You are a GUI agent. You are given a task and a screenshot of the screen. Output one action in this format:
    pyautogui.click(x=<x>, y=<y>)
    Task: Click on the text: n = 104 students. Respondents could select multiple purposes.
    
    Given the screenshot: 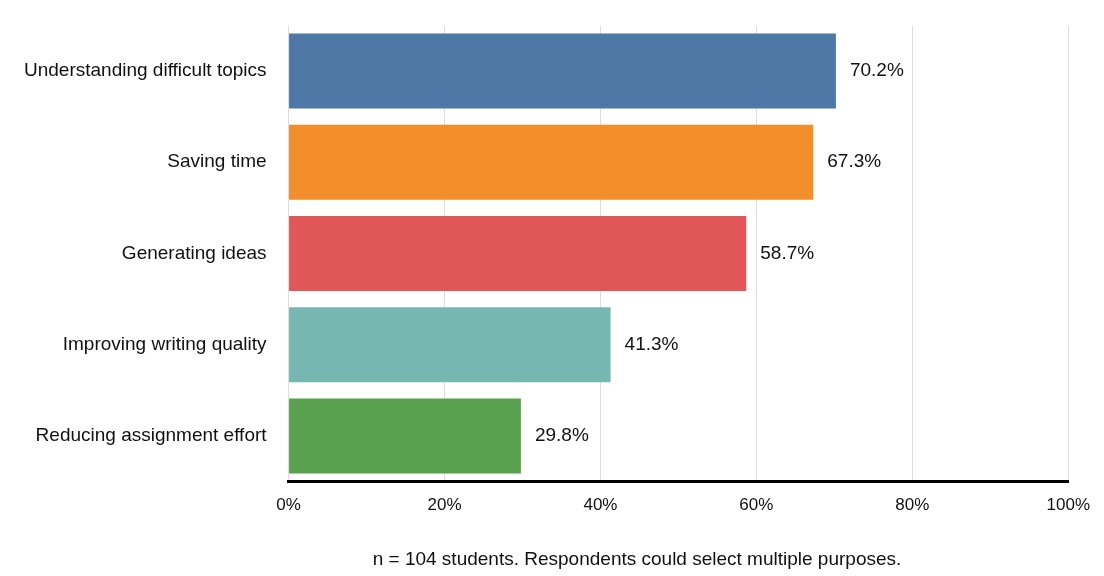 What is the action you would take?
    pyautogui.click(x=637, y=559)
    